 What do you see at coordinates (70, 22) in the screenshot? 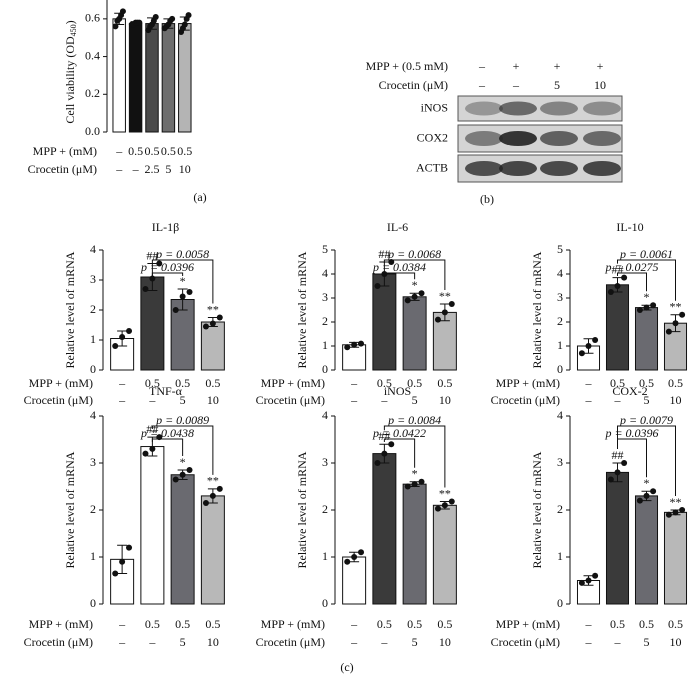
I see `y-axis-label-part: )` at bounding box center [70, 22].